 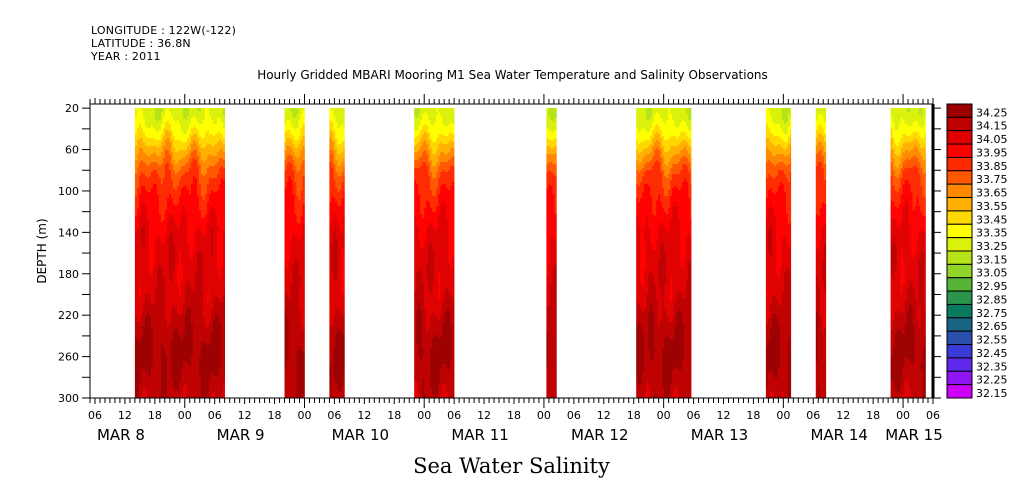 What do you see at coordinates (179, 253) in the screenshot?
I see `observation-block` at bounding box center [179, 253].